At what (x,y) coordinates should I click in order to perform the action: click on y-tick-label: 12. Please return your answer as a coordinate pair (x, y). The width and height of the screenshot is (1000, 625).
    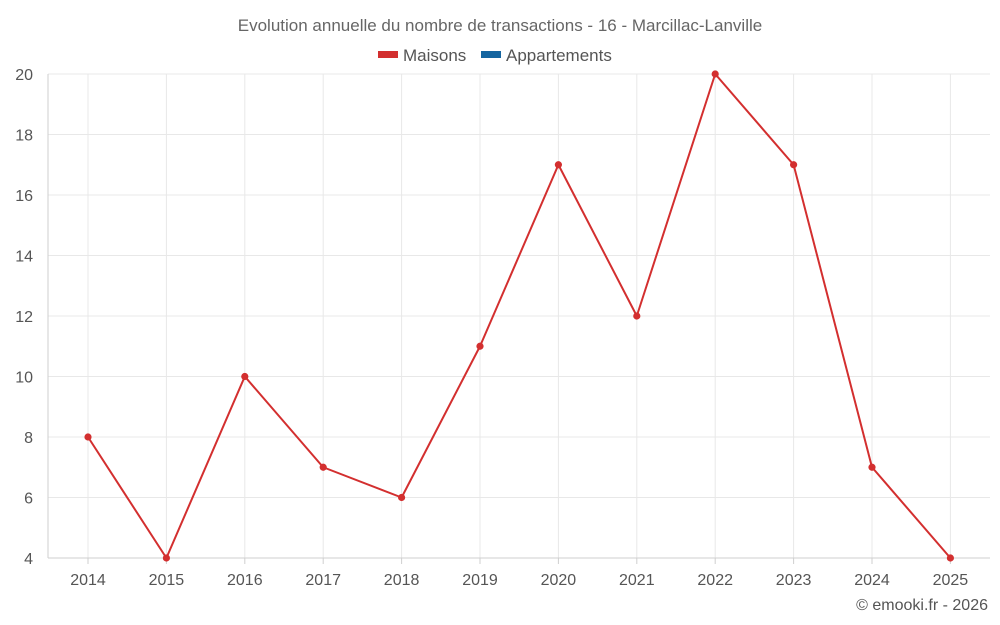
    Looking at the image, I should click on (24, 317).